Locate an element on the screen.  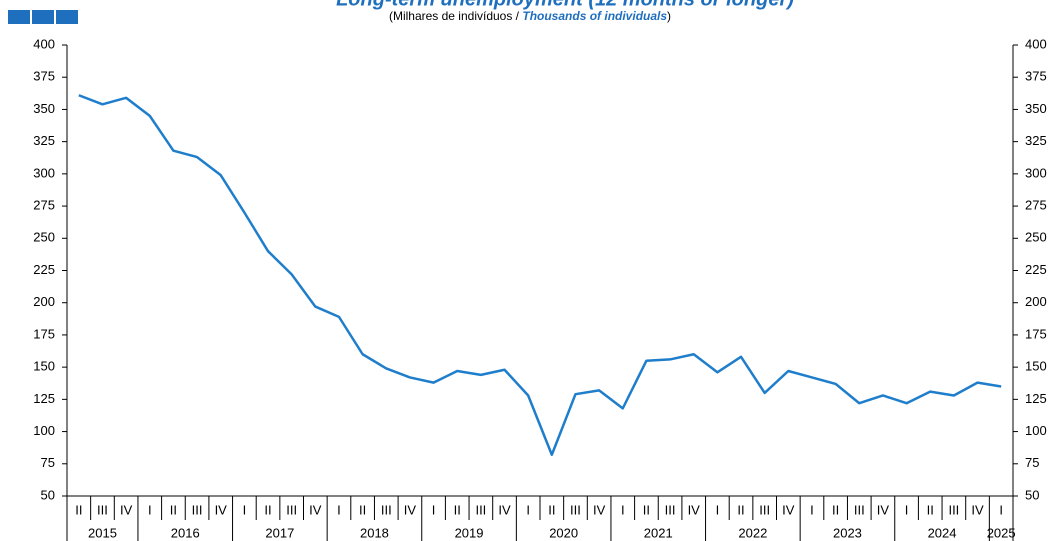
y-tick-label-right: 400 is located at coordinates (1036, 43).